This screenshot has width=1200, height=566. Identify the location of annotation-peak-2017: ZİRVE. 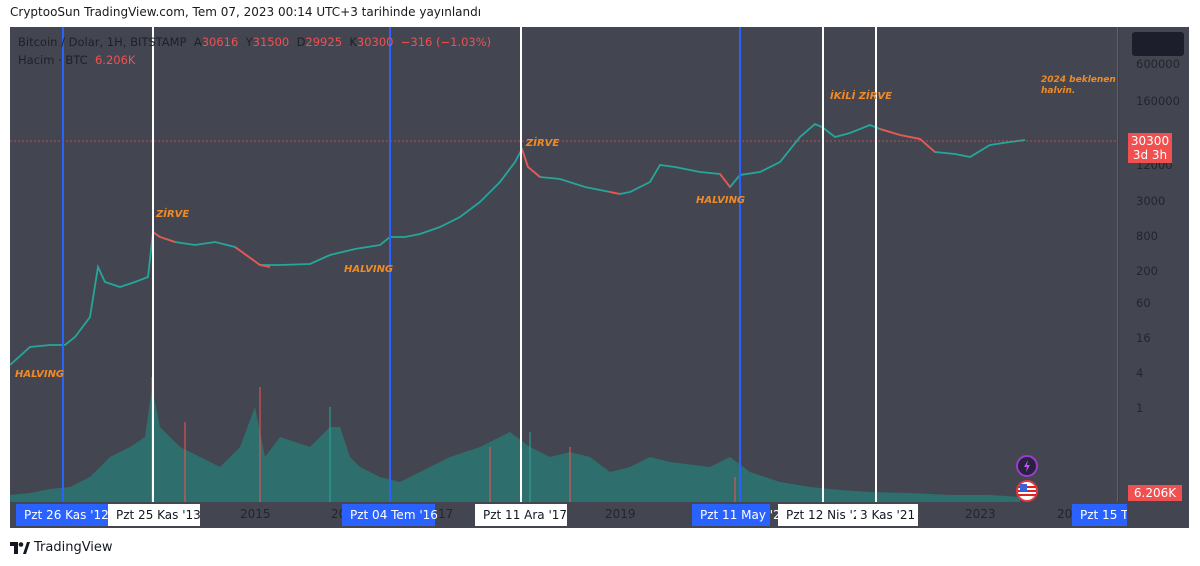
(543, 143).